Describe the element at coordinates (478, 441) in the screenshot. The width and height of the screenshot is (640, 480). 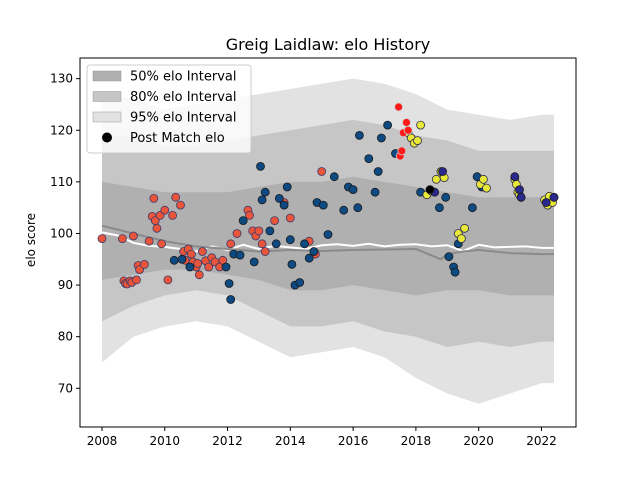
I see `x-tick-label: 2020` at that location.